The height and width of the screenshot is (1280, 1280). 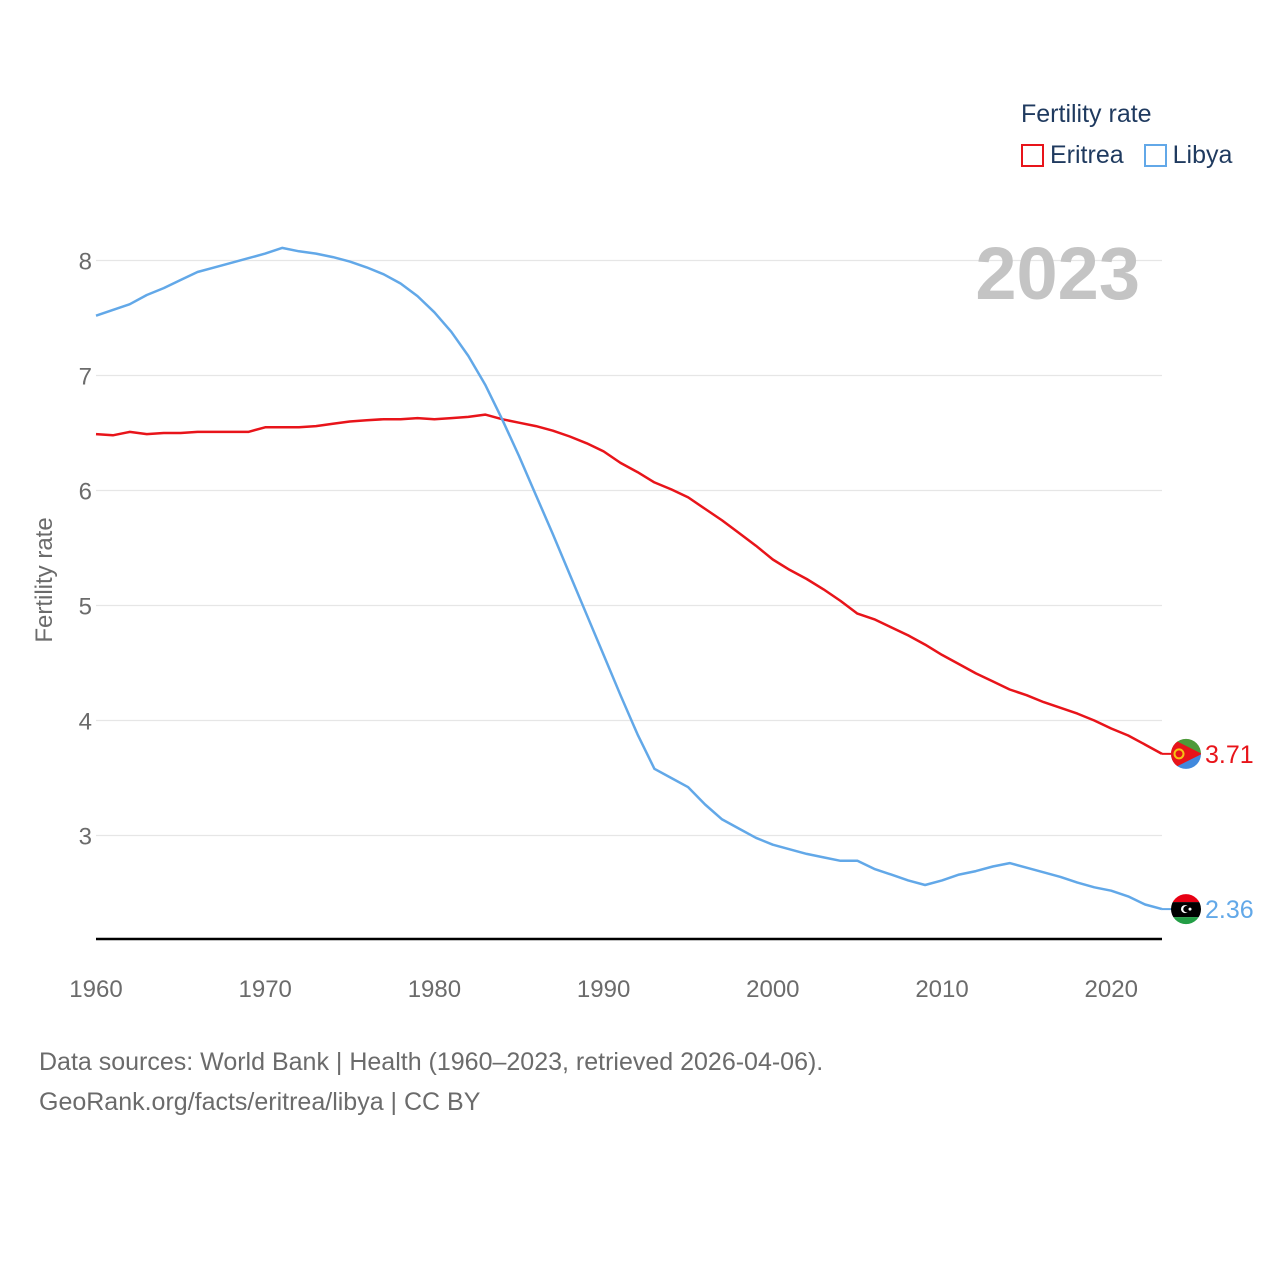 I want to click on legend-label-eritrea: Eritrea, so click(x=1087, y=155).